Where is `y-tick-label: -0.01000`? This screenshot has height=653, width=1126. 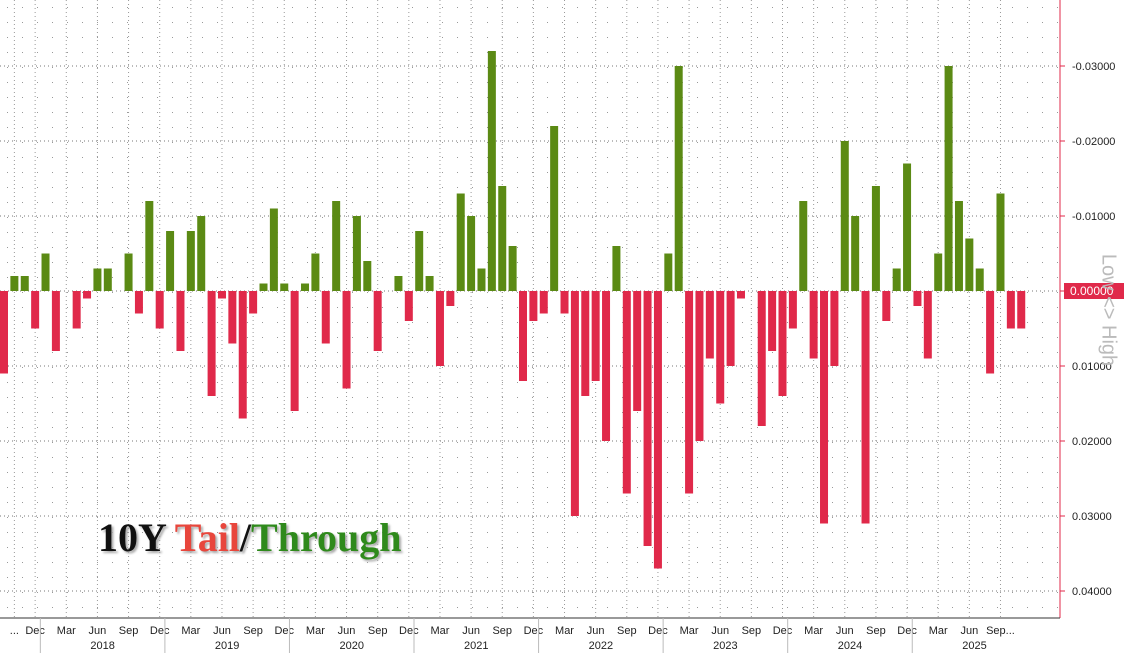
y-tick-label: -0.01000 is located at coordinates (1093, 217).